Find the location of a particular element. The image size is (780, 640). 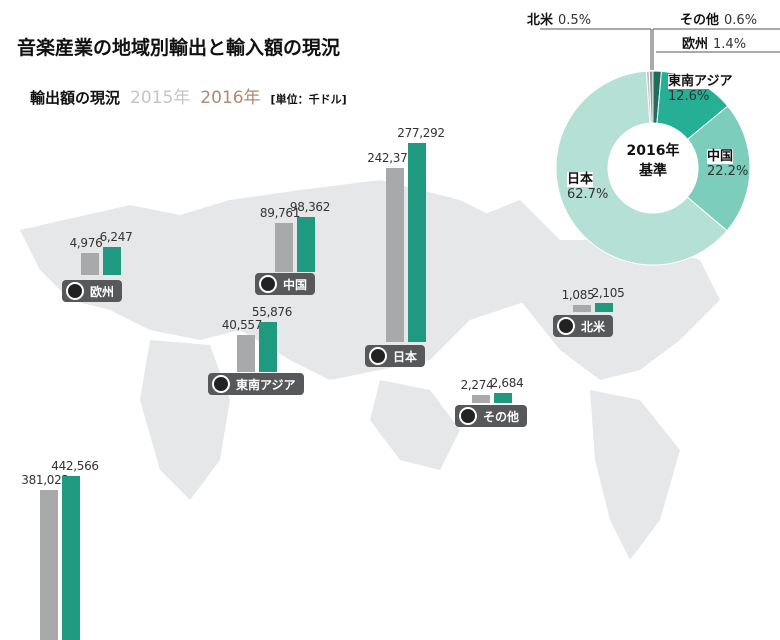

donut-slice-日本 is located at coordinates (641, 168).